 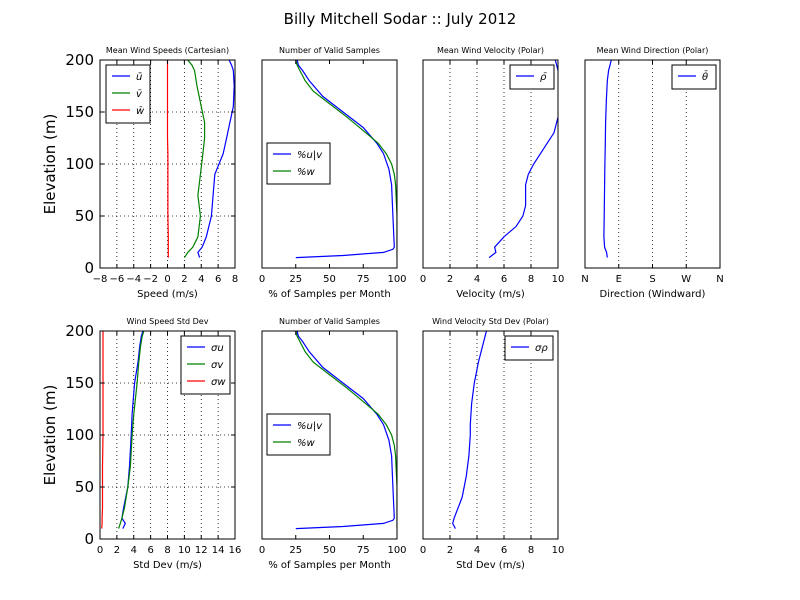 I want to click on y-tick-label: 150, so click(x=79, y=112).